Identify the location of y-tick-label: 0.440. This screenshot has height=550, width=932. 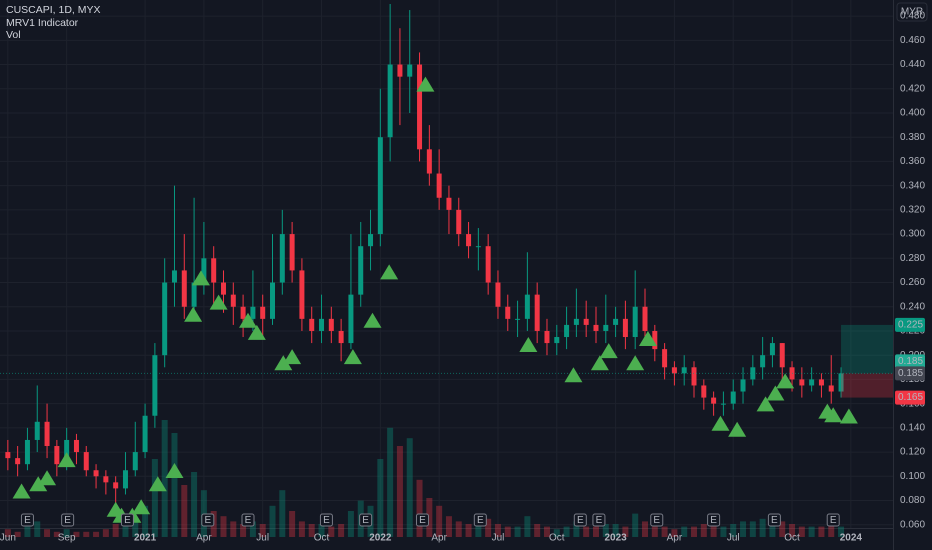
(912, 64).